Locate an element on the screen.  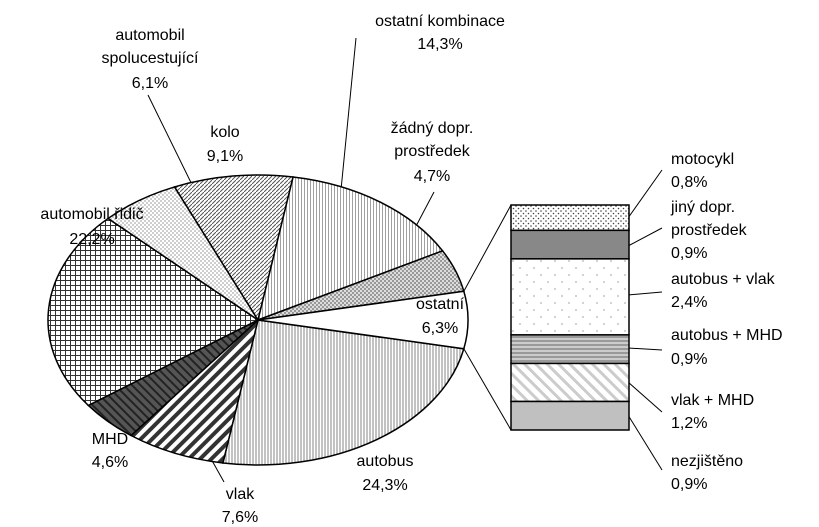
bar-category-label: autobus + MHD is located at coordinates (727, 335).